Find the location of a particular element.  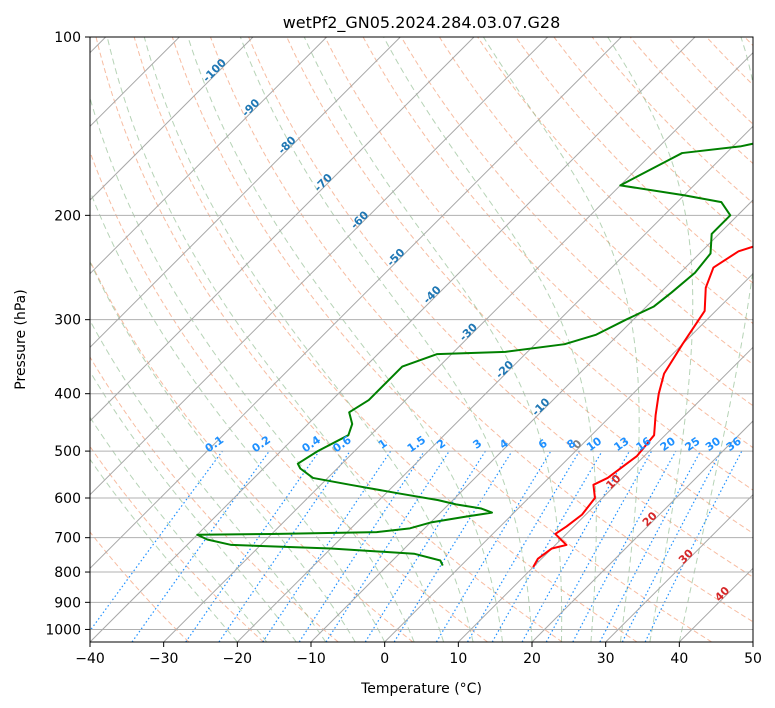

x-tick-label: 20 is located at coordinates (532, 659).